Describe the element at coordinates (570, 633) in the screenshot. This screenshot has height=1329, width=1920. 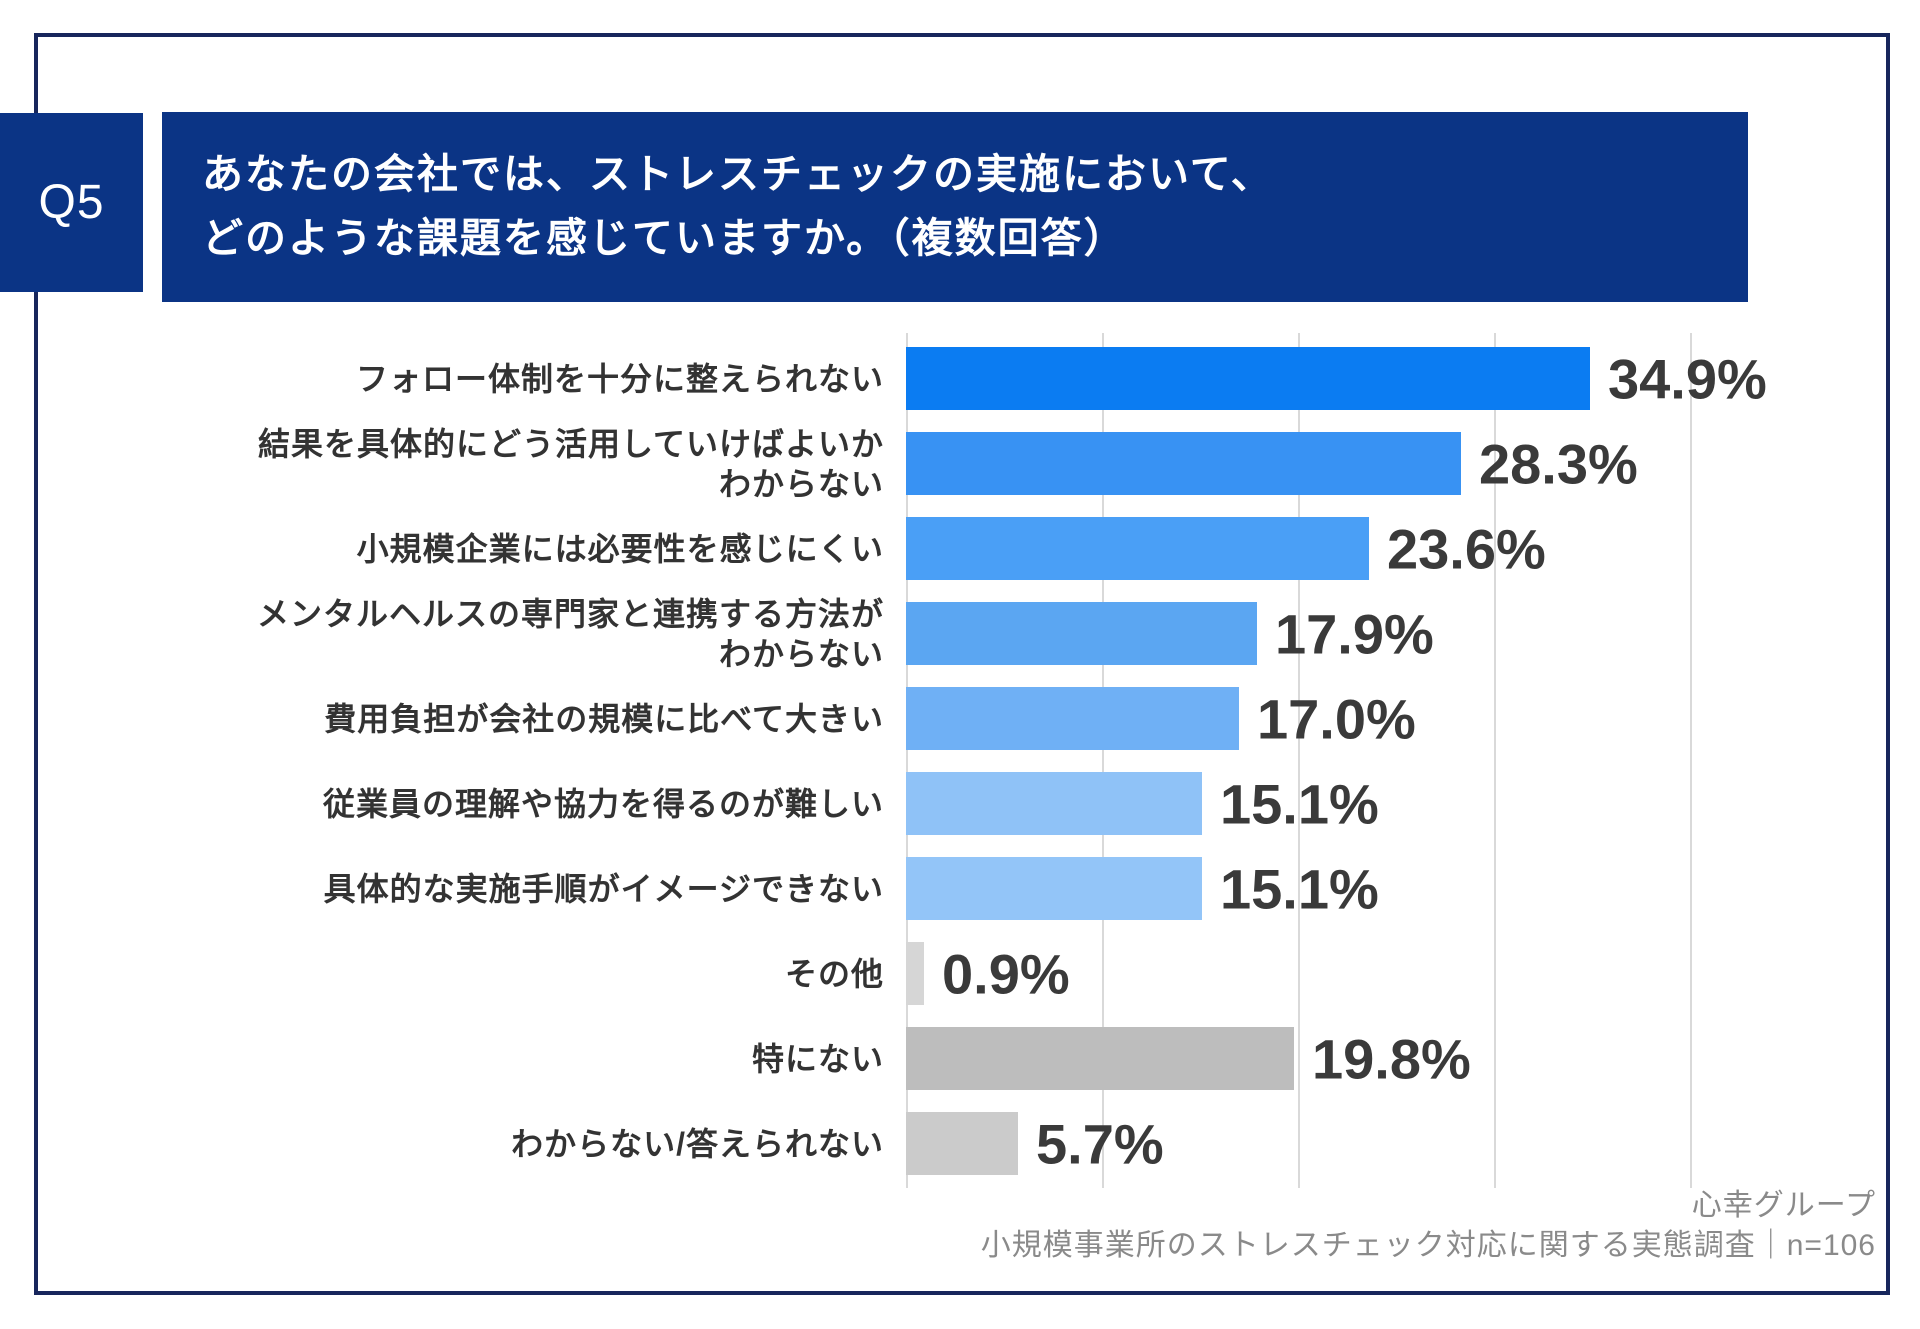
I see `category-label: メンタルヘルスの専門家と連携する方法が わからない` at that location.